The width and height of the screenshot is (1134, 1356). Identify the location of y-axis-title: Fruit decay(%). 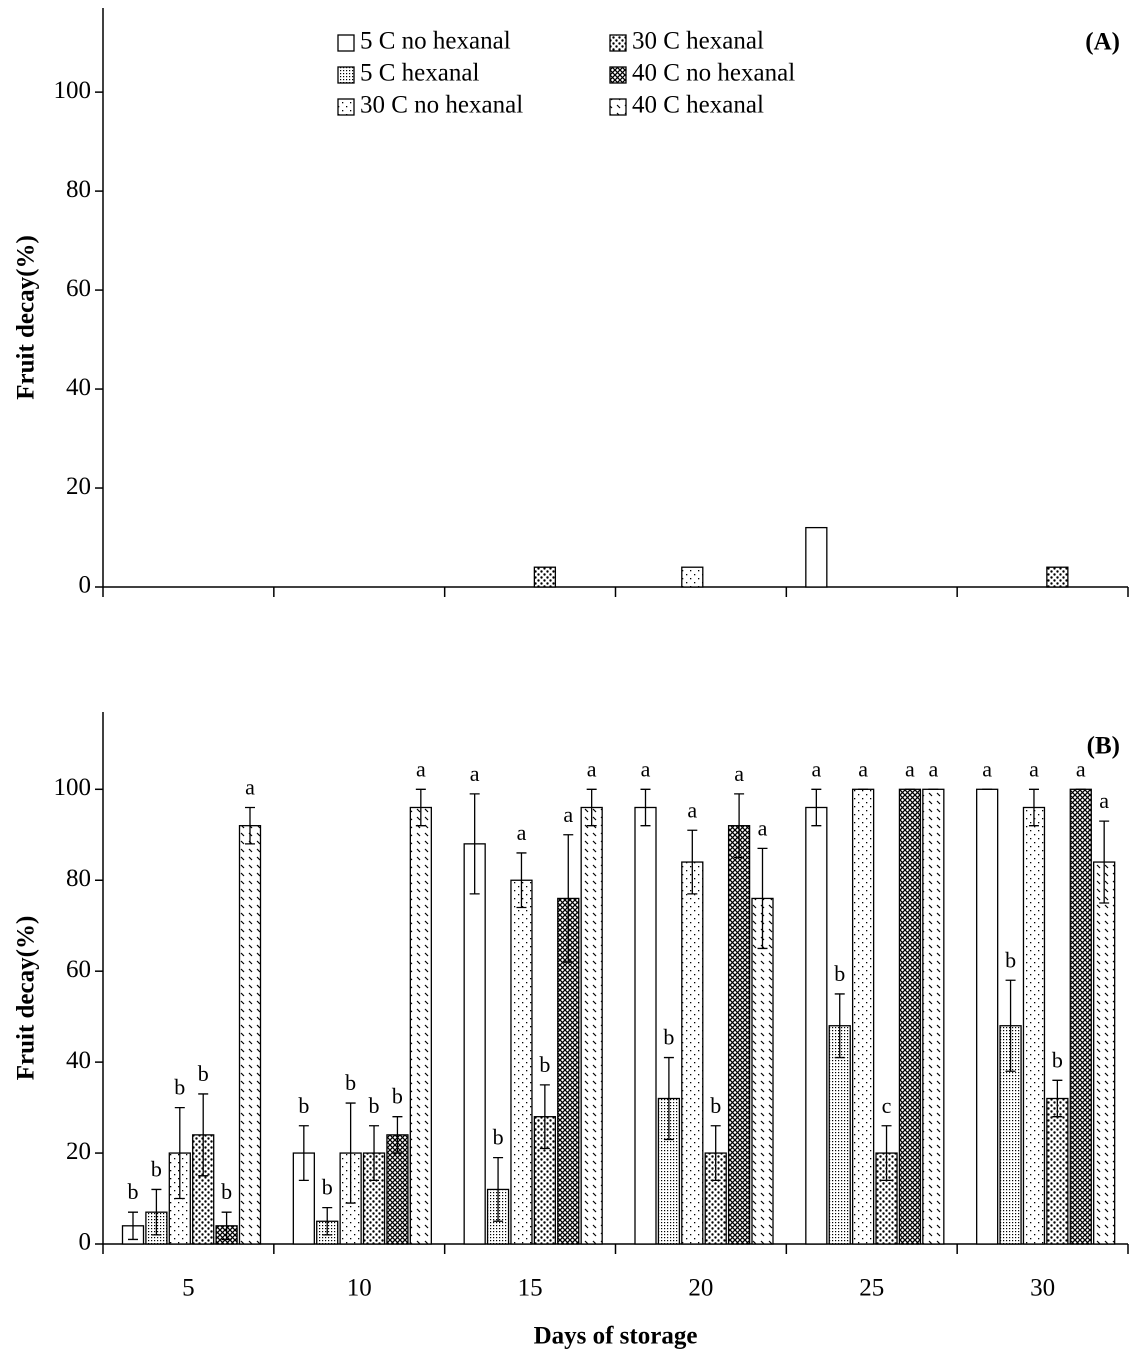
(26, 998).